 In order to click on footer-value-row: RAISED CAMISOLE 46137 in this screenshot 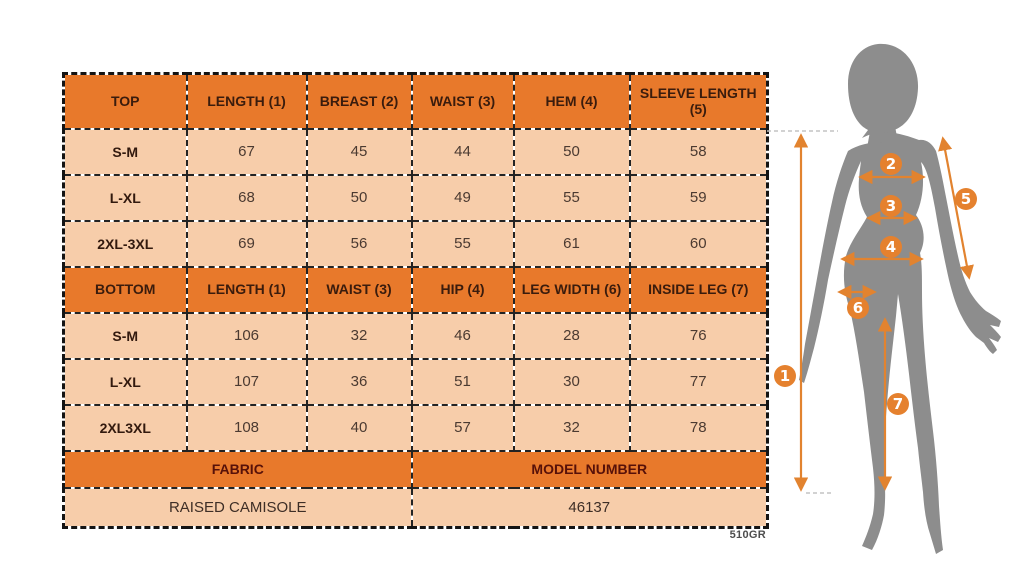, I will do `click(415, 507)`.